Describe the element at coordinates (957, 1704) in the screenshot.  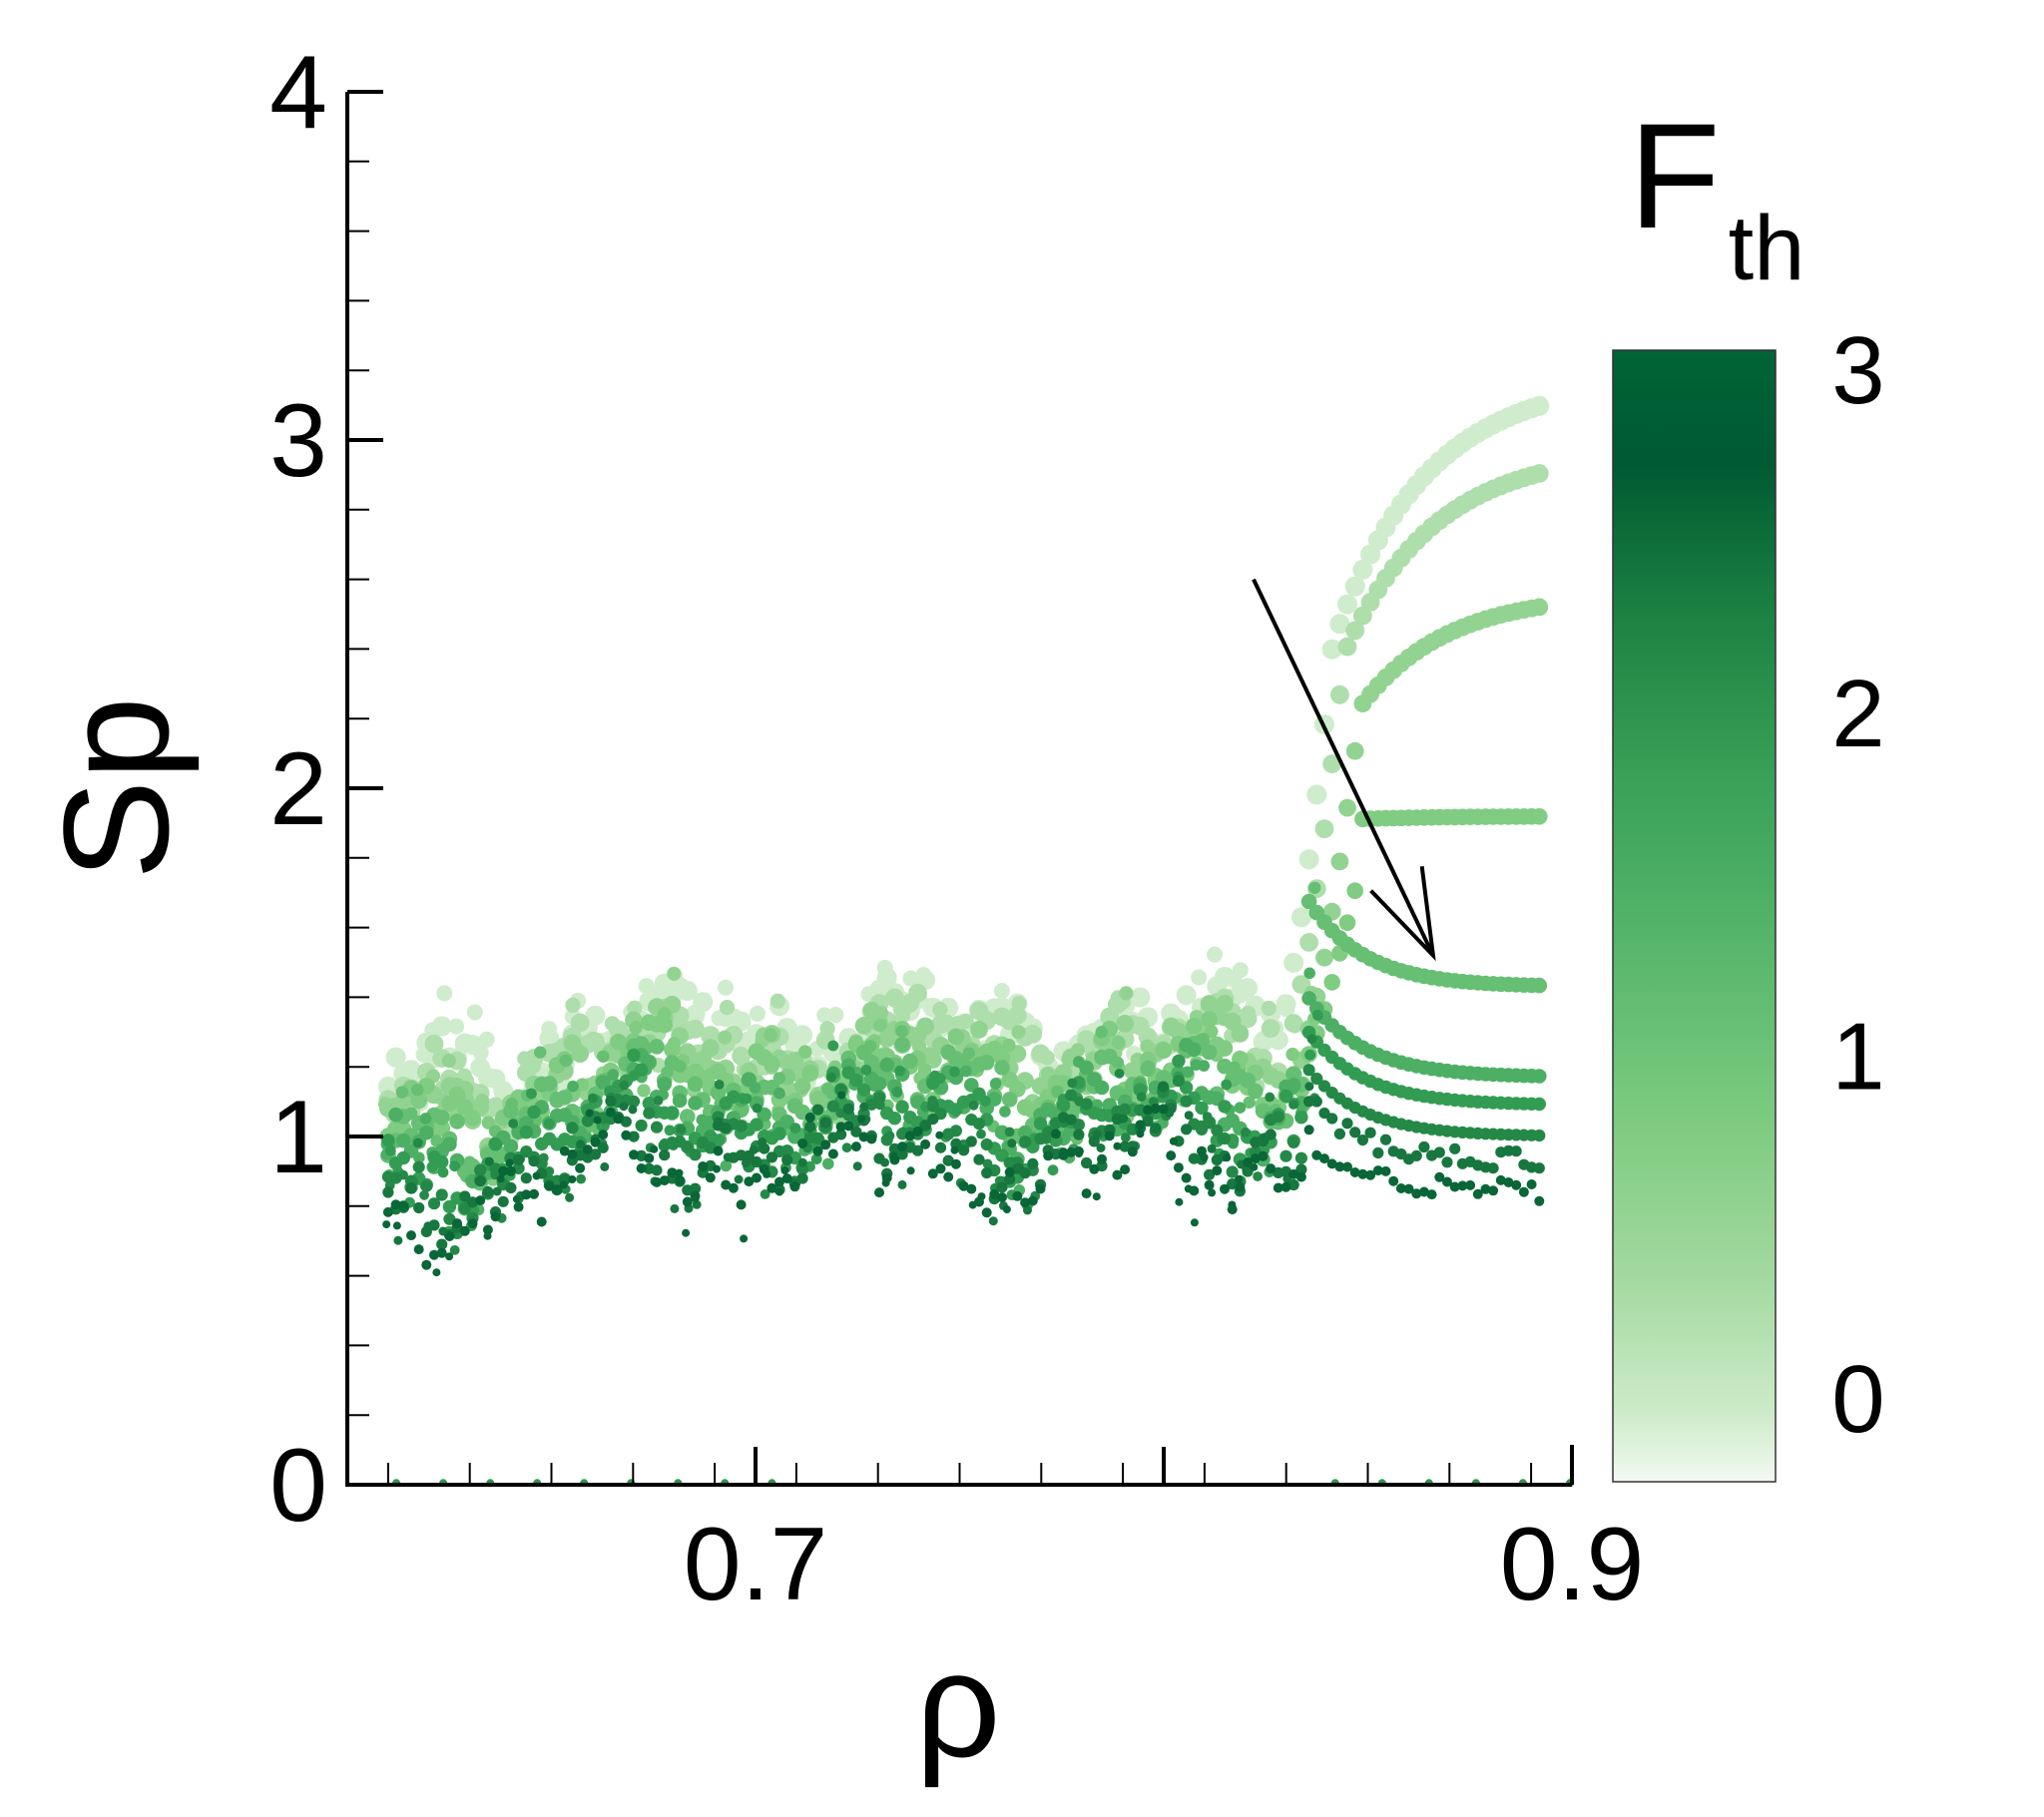
I see `x-axis-title: ρ` at that location.